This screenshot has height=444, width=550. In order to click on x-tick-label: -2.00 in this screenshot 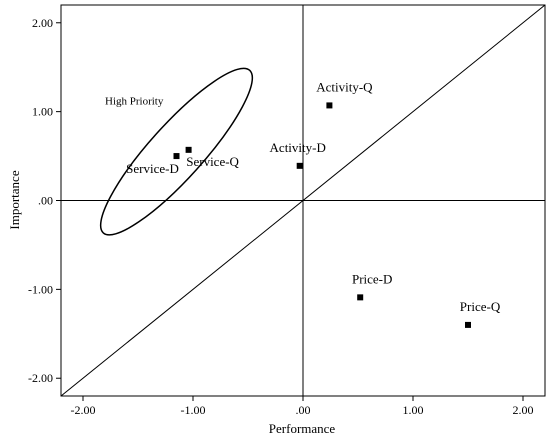, I will do `click(83, 410)`.